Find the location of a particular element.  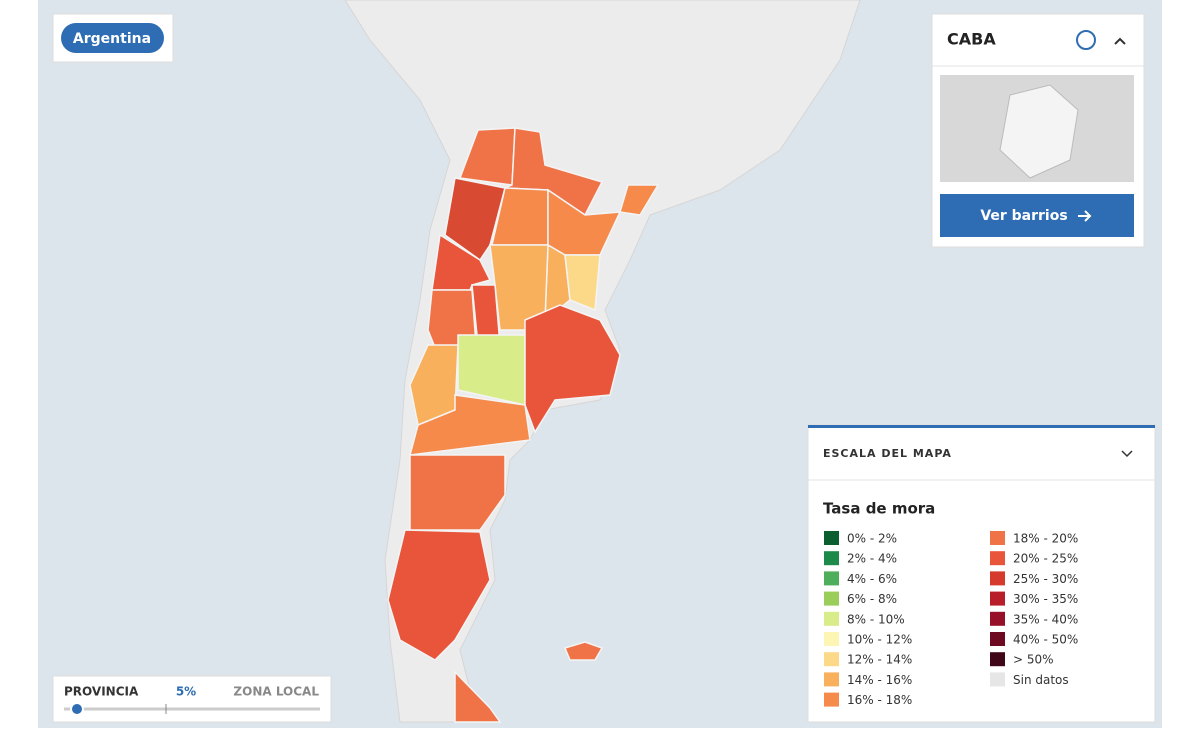

legend-header: ESCALA DEL MAPA is located at coordinates (887, 453).